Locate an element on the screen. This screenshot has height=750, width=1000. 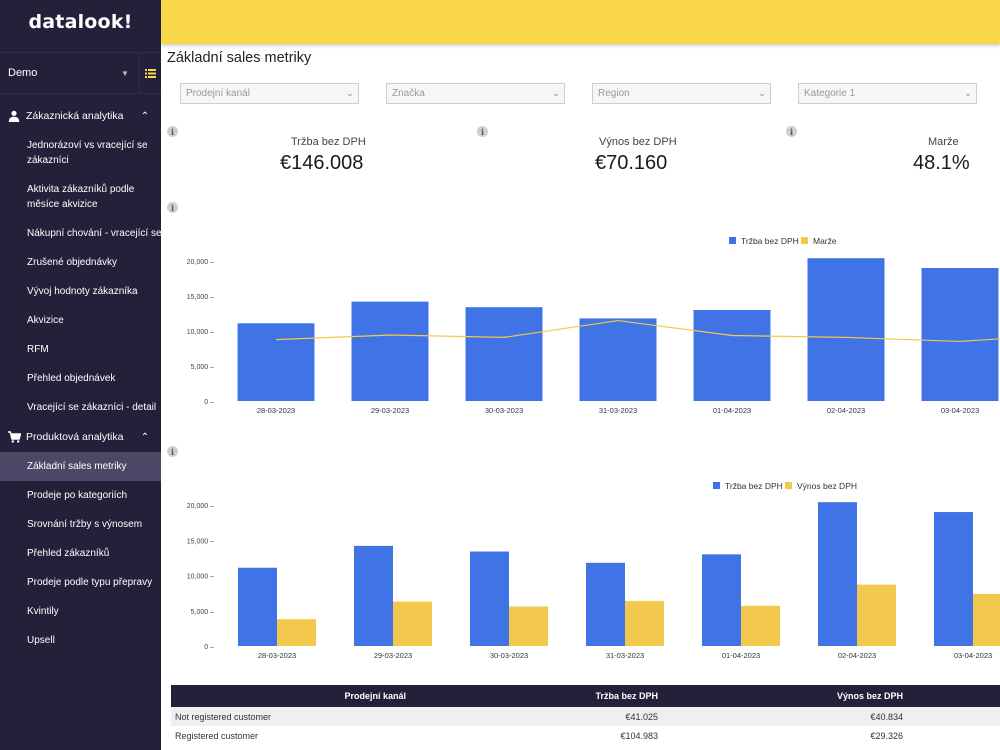
sidebar-item-label: Upsell is located at coordinates (41, 640).